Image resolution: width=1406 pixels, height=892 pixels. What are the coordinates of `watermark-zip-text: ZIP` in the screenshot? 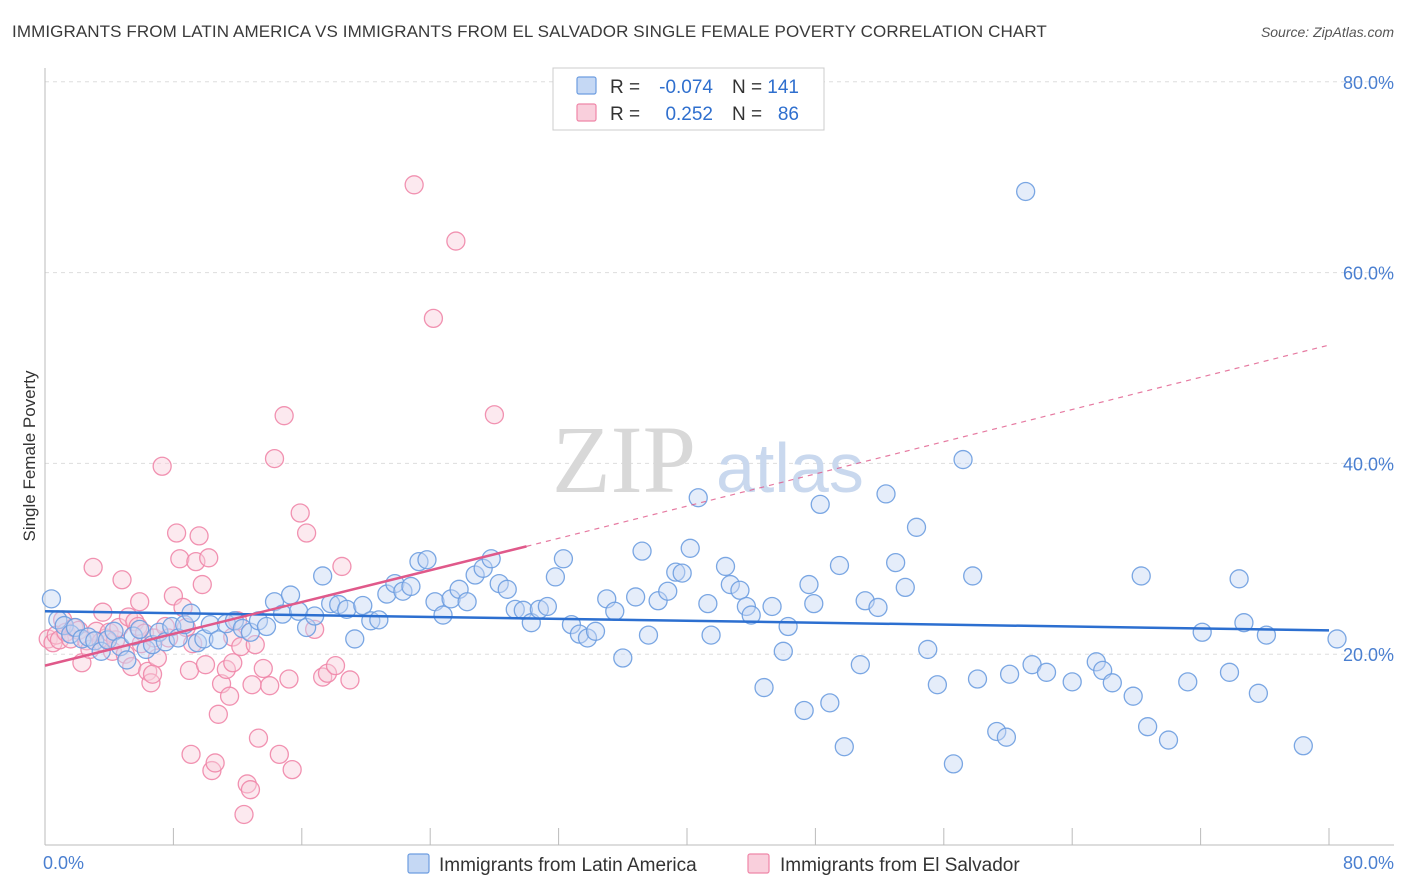 It's located at (624, 459).